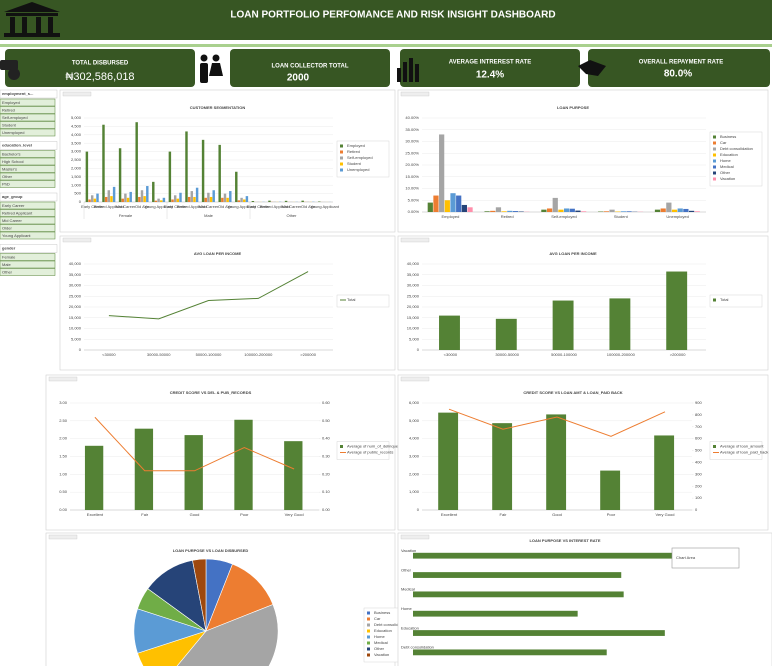 The width and height of the screenshot is (772, 666). What do you see at coordinates (326, 456) in the screenshot?
I see `y2-tick-label: 0.30` at bounding box center [326, 456].